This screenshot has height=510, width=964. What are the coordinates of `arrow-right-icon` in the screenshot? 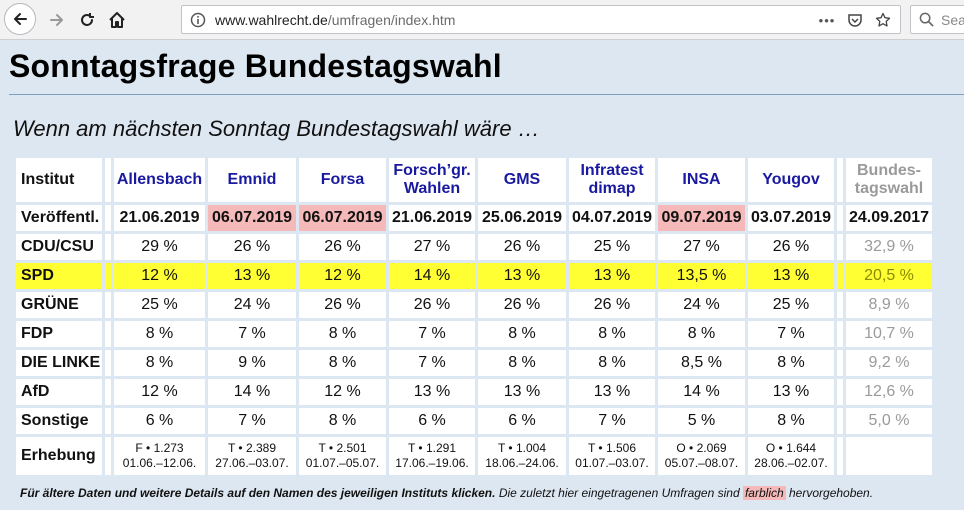 It's located at (56, 20).